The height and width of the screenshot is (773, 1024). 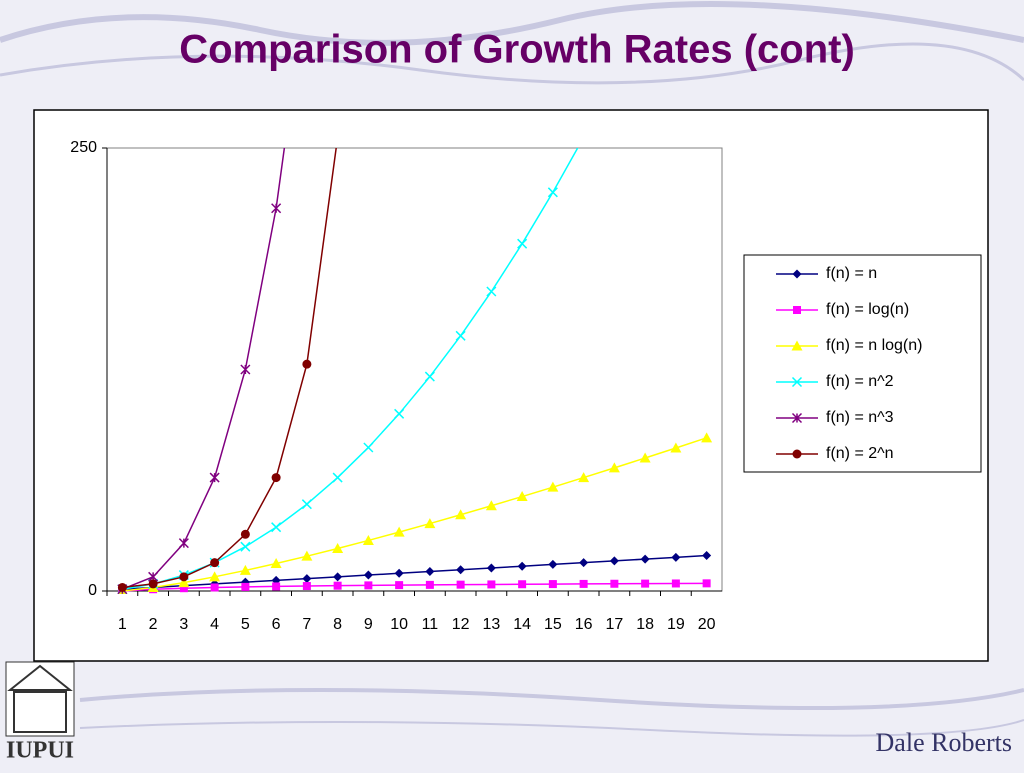 I want to click on x-tick-label: 1, so click(x=122, y=624).